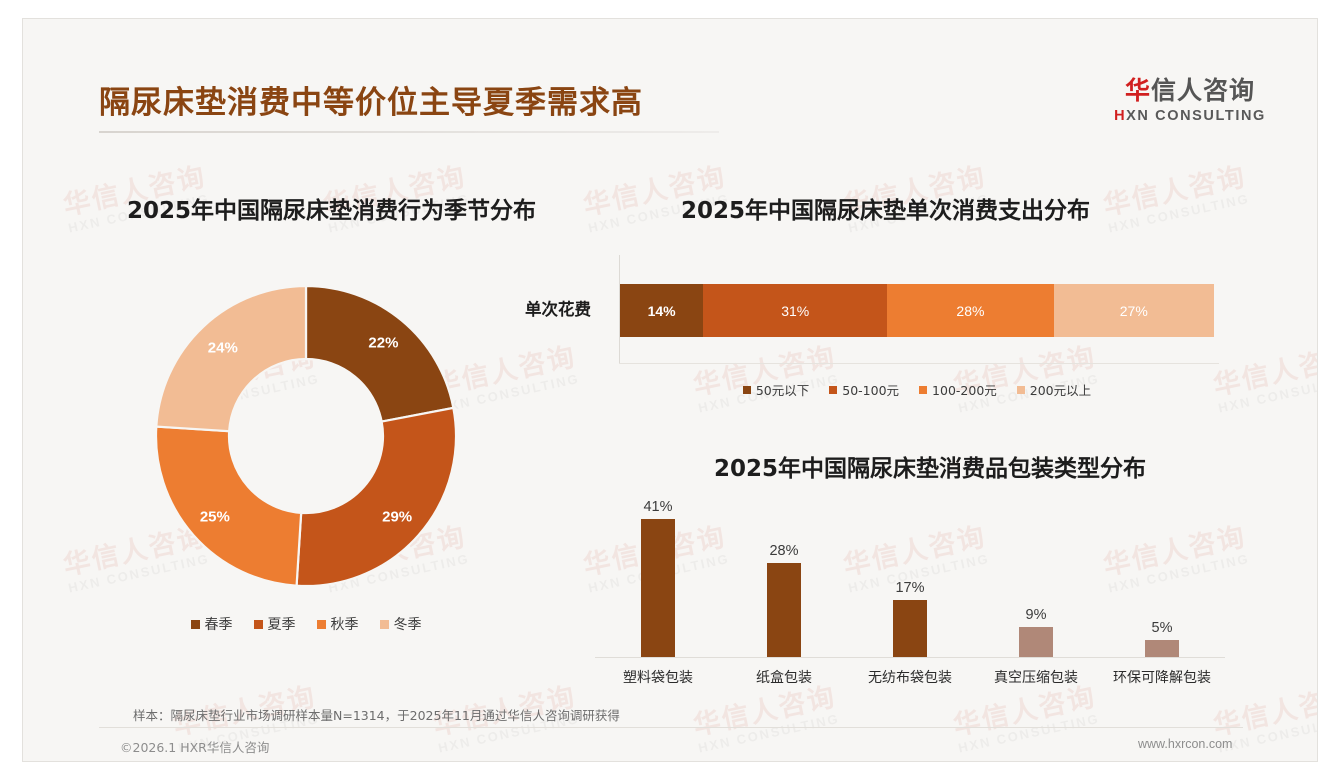 The height and width of the screenshot is (780, 1340). I want to click on company-logo: 华信人咨询 HXN CONSULTING, so click(1190, 100).